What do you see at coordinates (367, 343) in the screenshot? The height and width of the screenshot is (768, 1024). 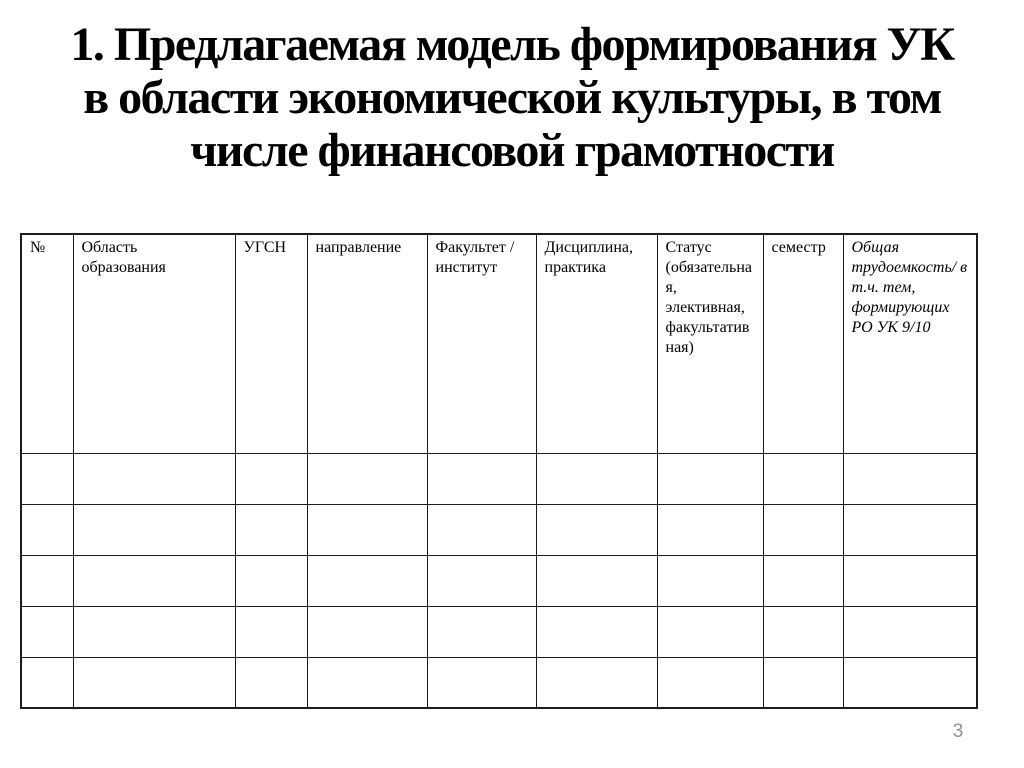 I see `col-header-direction: направление` at bounding box center [367, 343].